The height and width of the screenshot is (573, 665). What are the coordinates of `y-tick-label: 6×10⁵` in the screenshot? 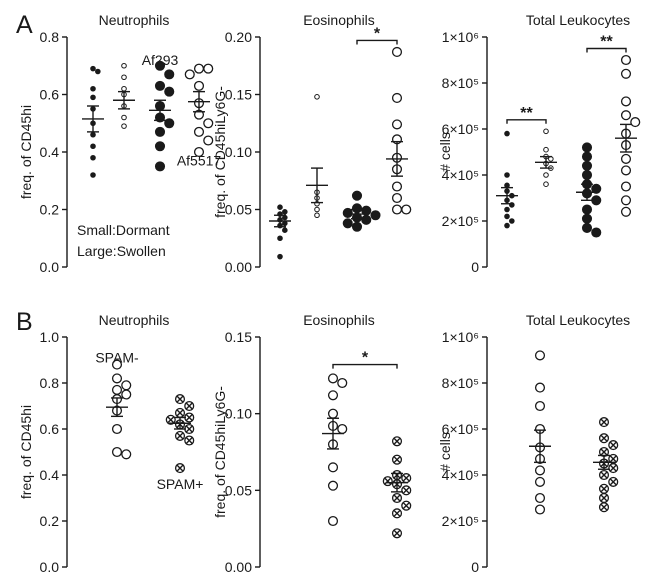 It's located at (460, 129).